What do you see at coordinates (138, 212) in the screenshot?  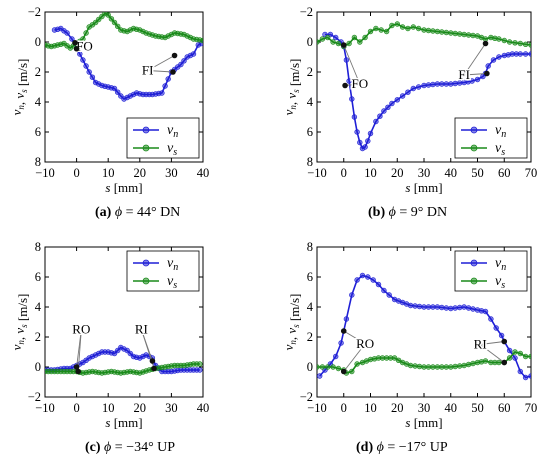 I see `caption-a: (a) ϕ = 44° DN` at bounding box center [138, 212].